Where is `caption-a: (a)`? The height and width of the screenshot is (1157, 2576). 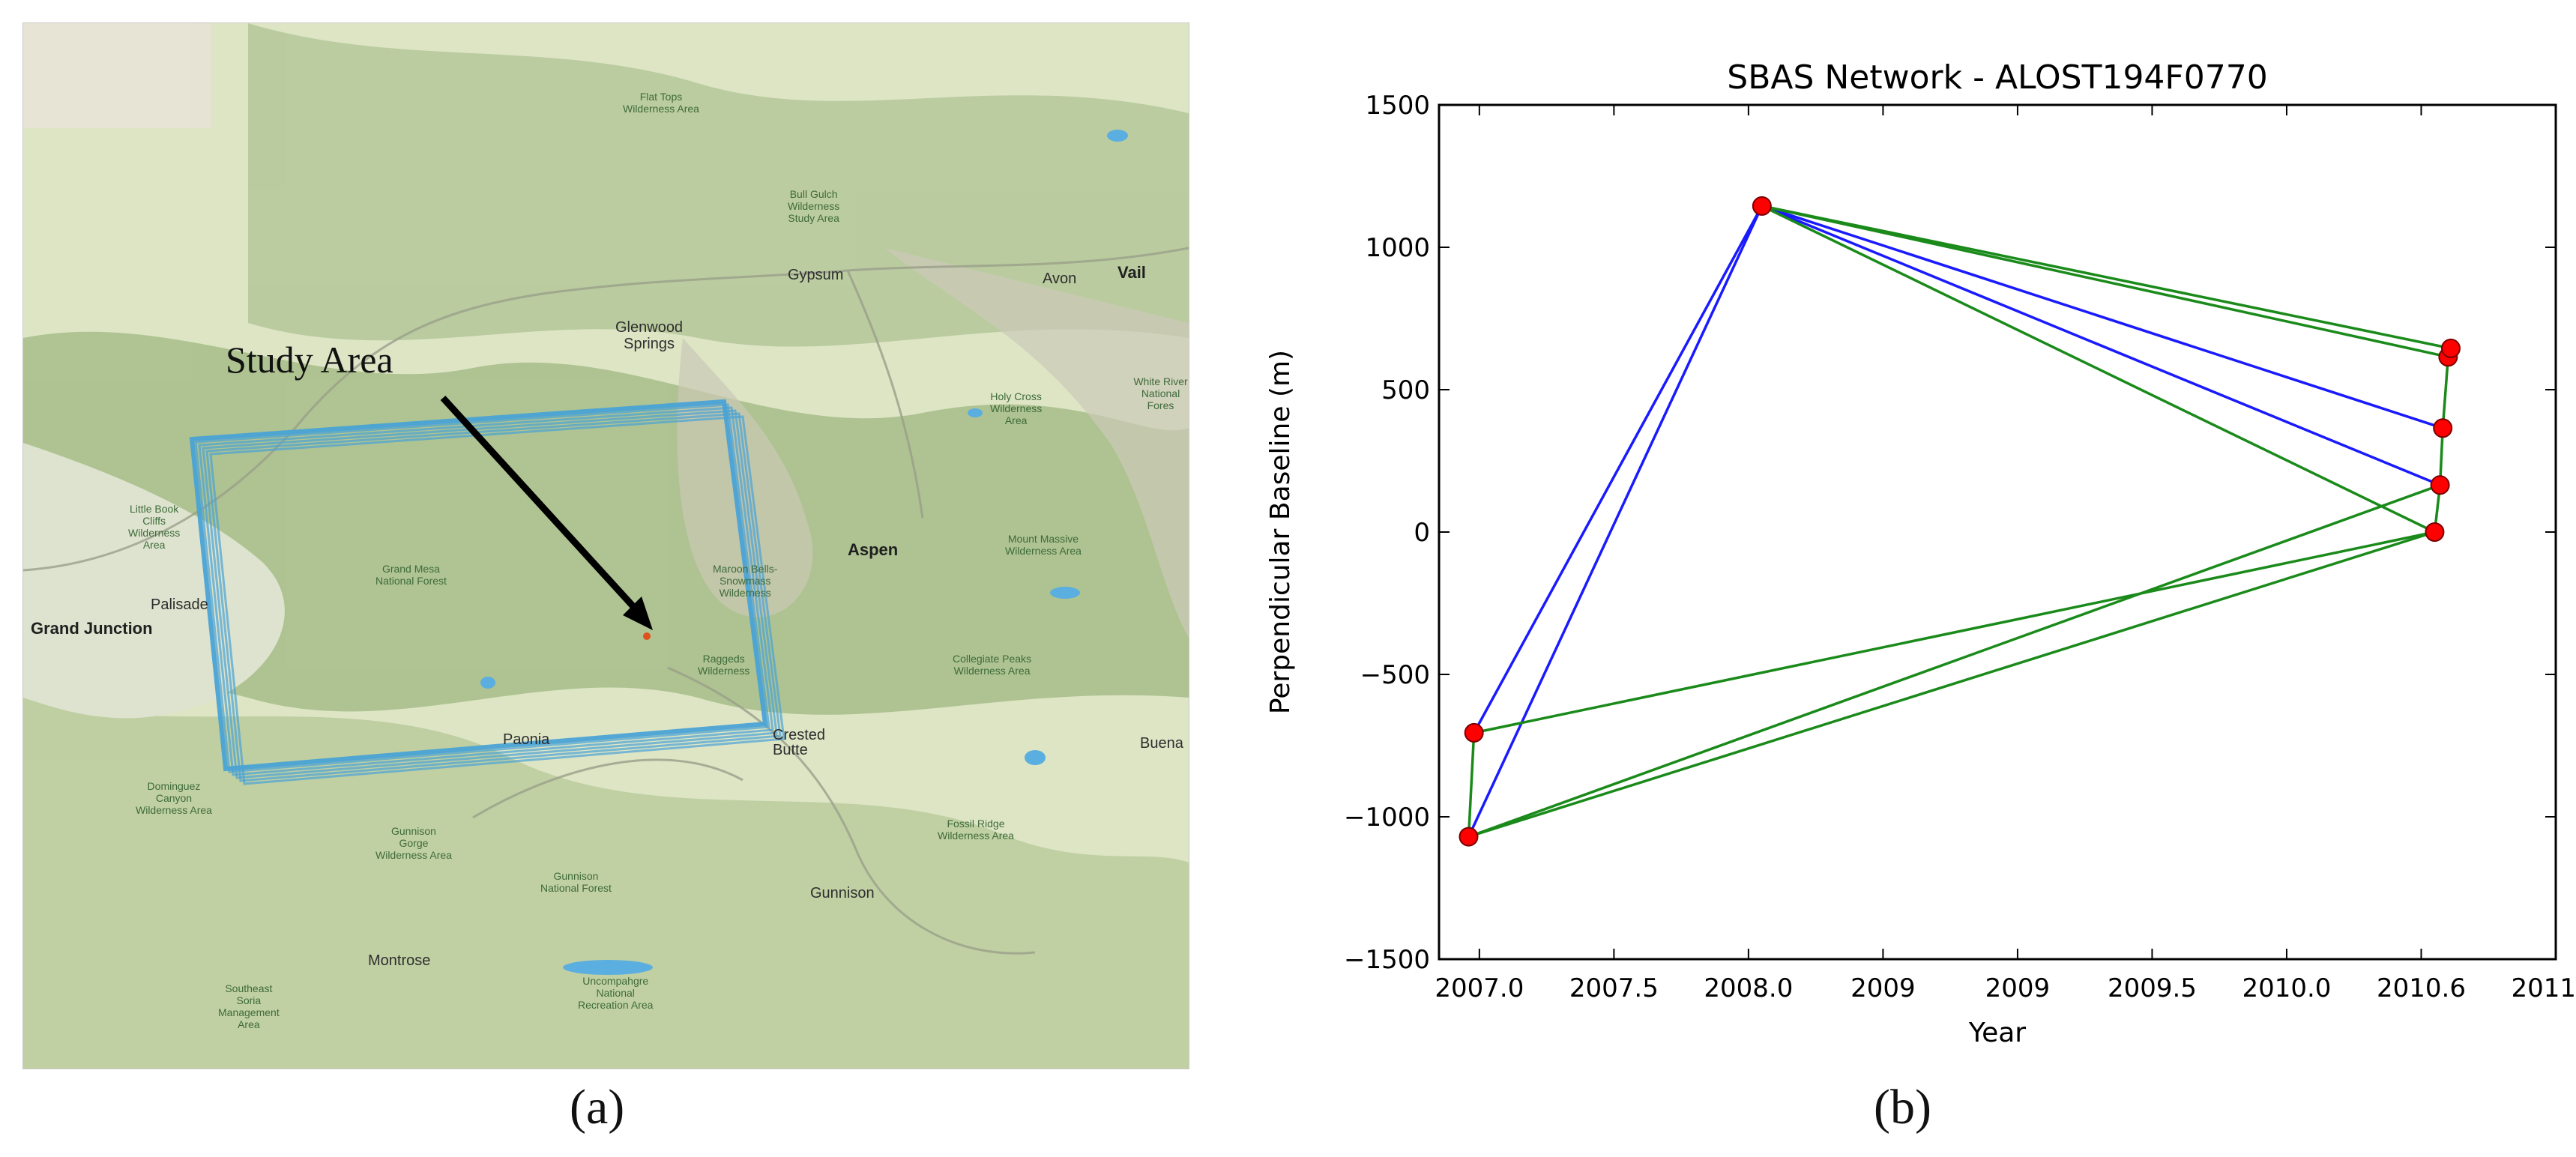
caption-a: (a) is located at coordinates (597, 1107).